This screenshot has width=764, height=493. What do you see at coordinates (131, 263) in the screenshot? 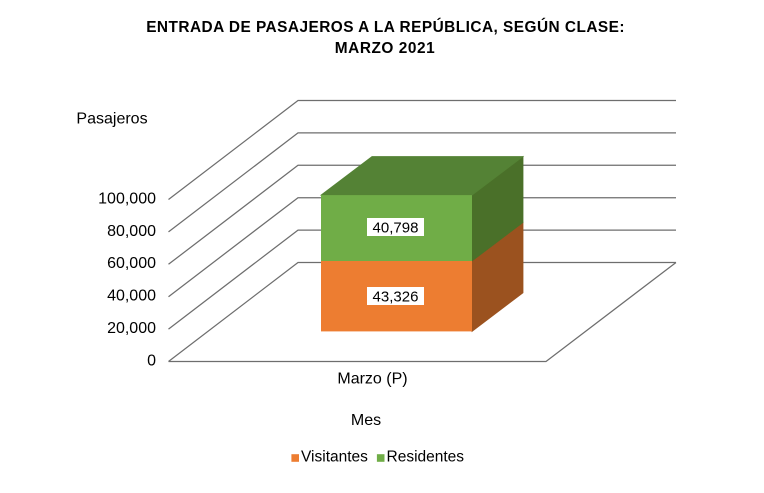
I see `svg-text: 60,000` at bounding box center [131, 263].